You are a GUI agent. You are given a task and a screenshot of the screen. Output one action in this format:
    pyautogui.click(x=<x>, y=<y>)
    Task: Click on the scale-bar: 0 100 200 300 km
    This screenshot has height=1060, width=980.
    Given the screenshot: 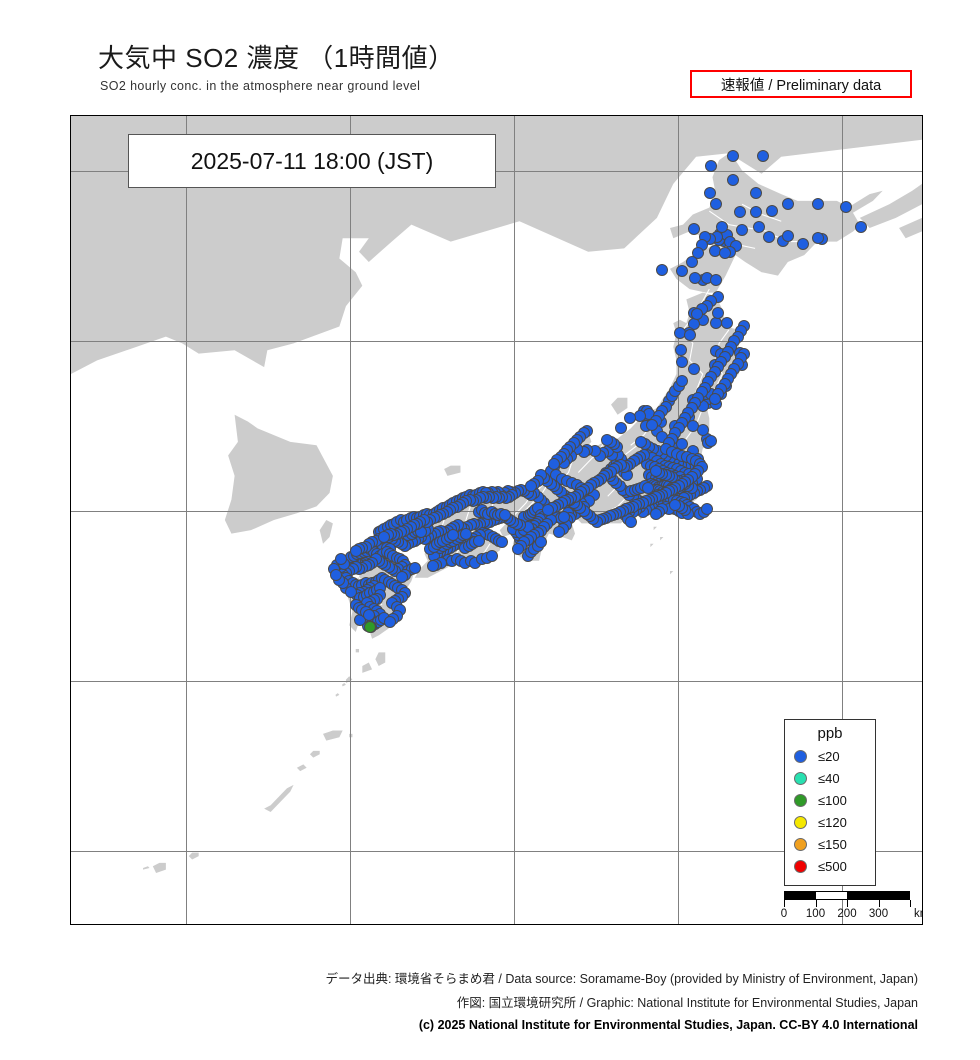 What is the action you would take?
    pyautogui.click(x=851, y=907)
    